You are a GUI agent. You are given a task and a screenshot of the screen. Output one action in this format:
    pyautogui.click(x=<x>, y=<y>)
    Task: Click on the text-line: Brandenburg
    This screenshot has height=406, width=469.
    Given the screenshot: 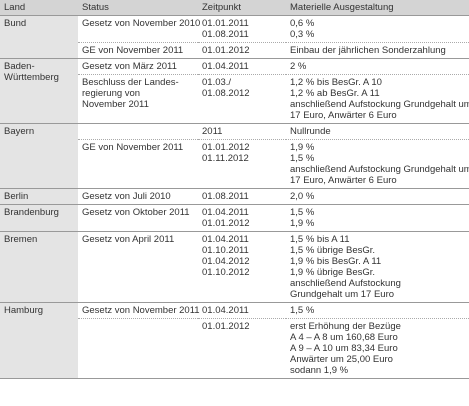 What is the action you would take?
    pyautogui.click(x=31, y=212)
    